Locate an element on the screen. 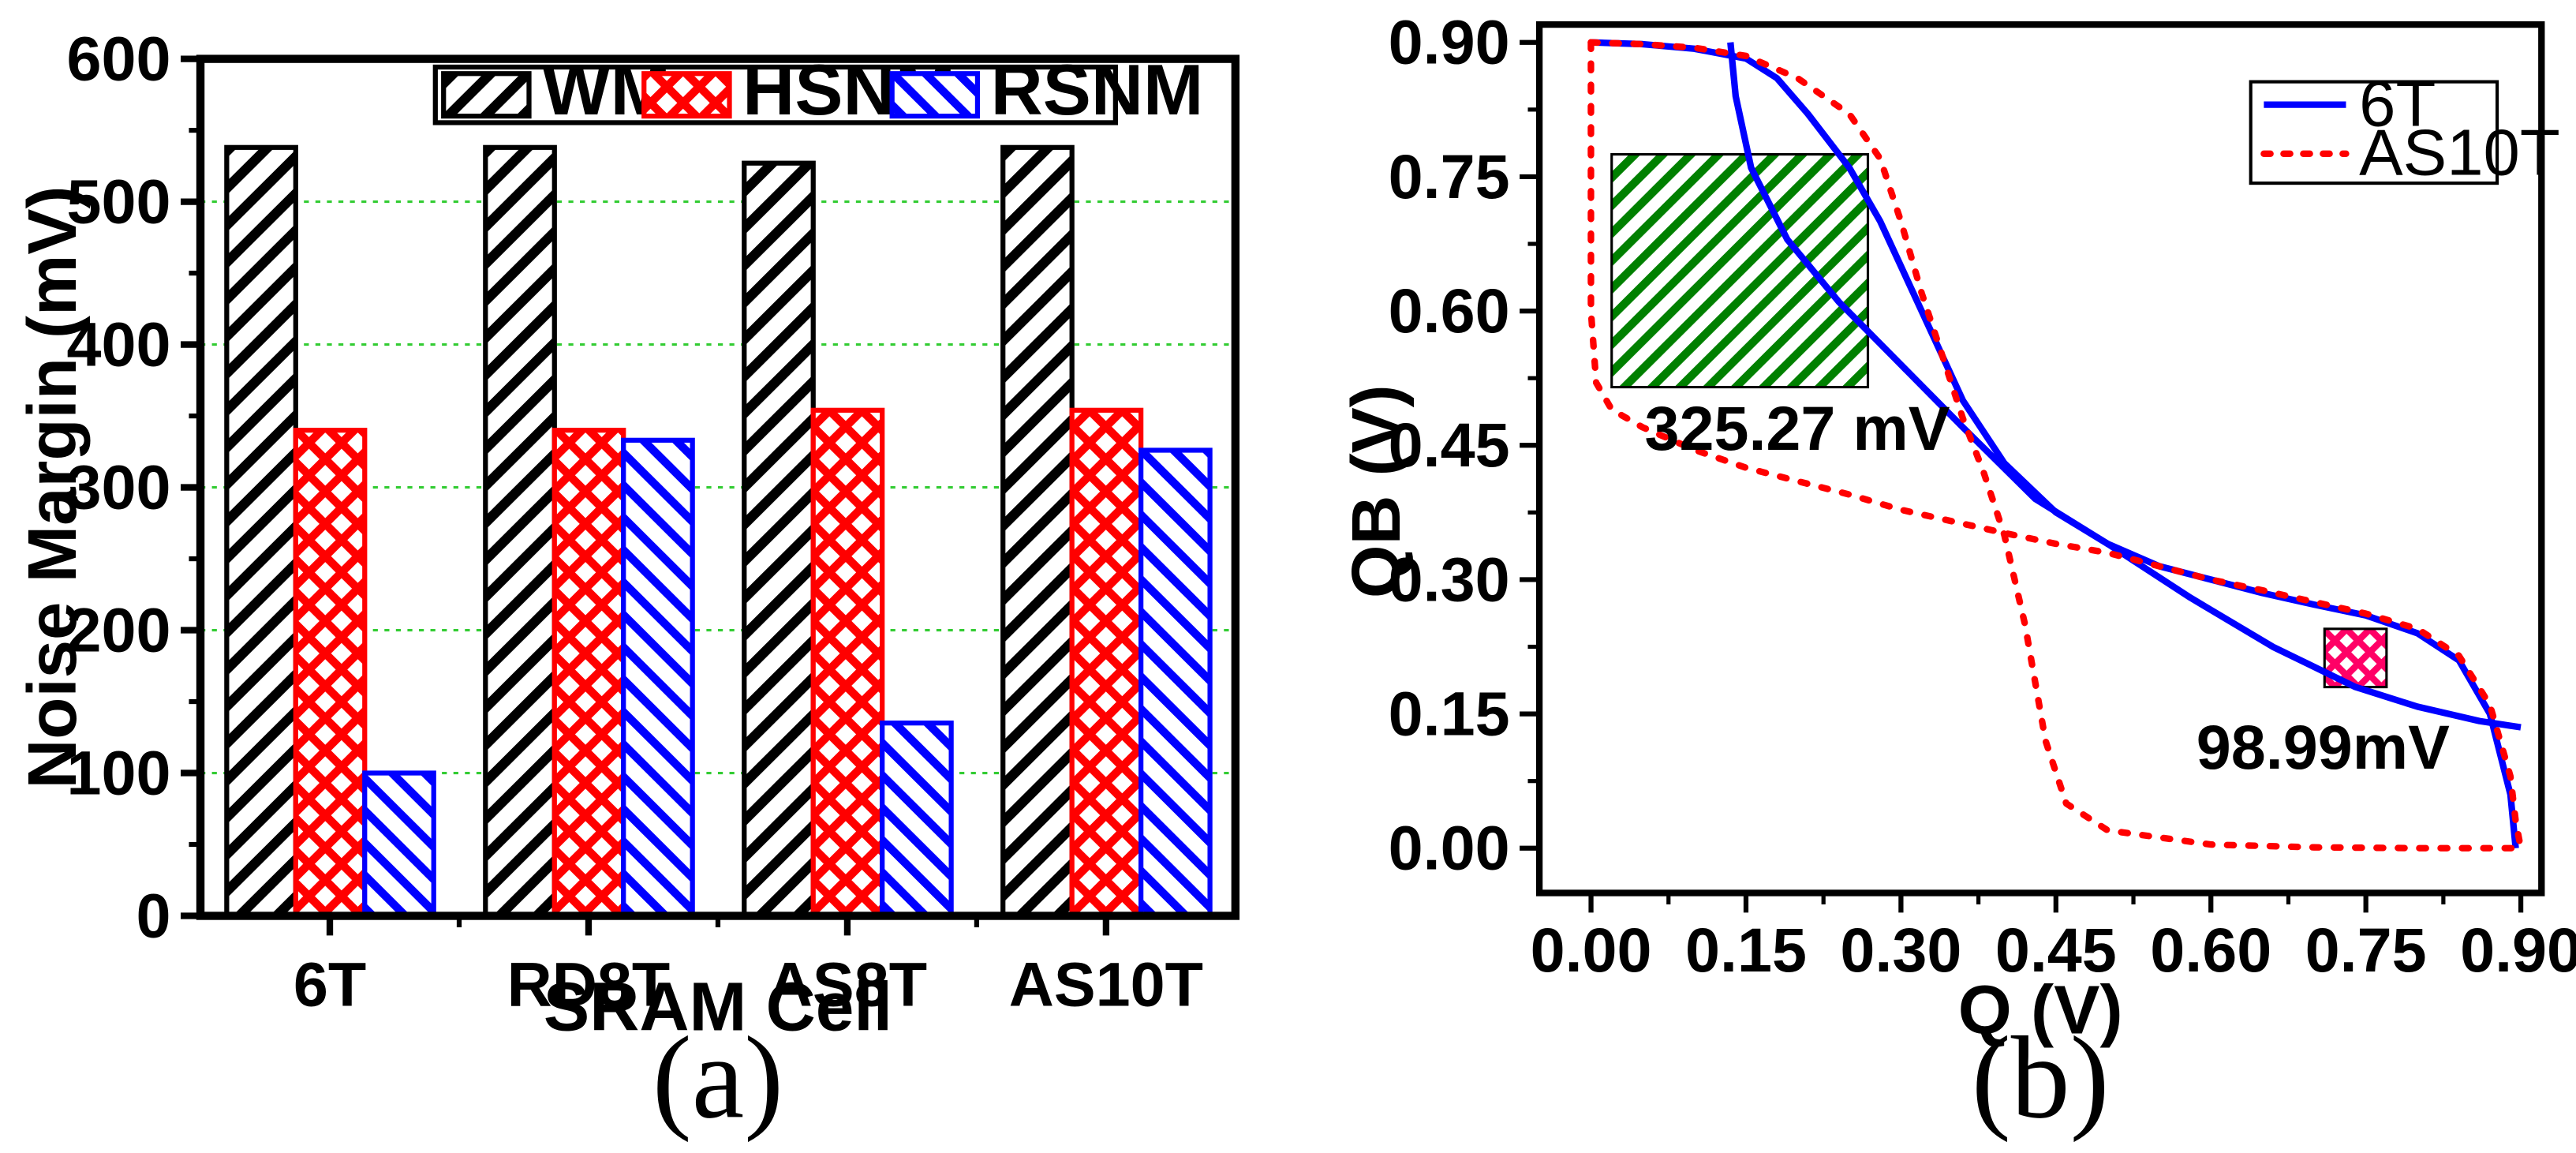  x-axis-title: SRAM Cell is located at coordinates (718, 1007).